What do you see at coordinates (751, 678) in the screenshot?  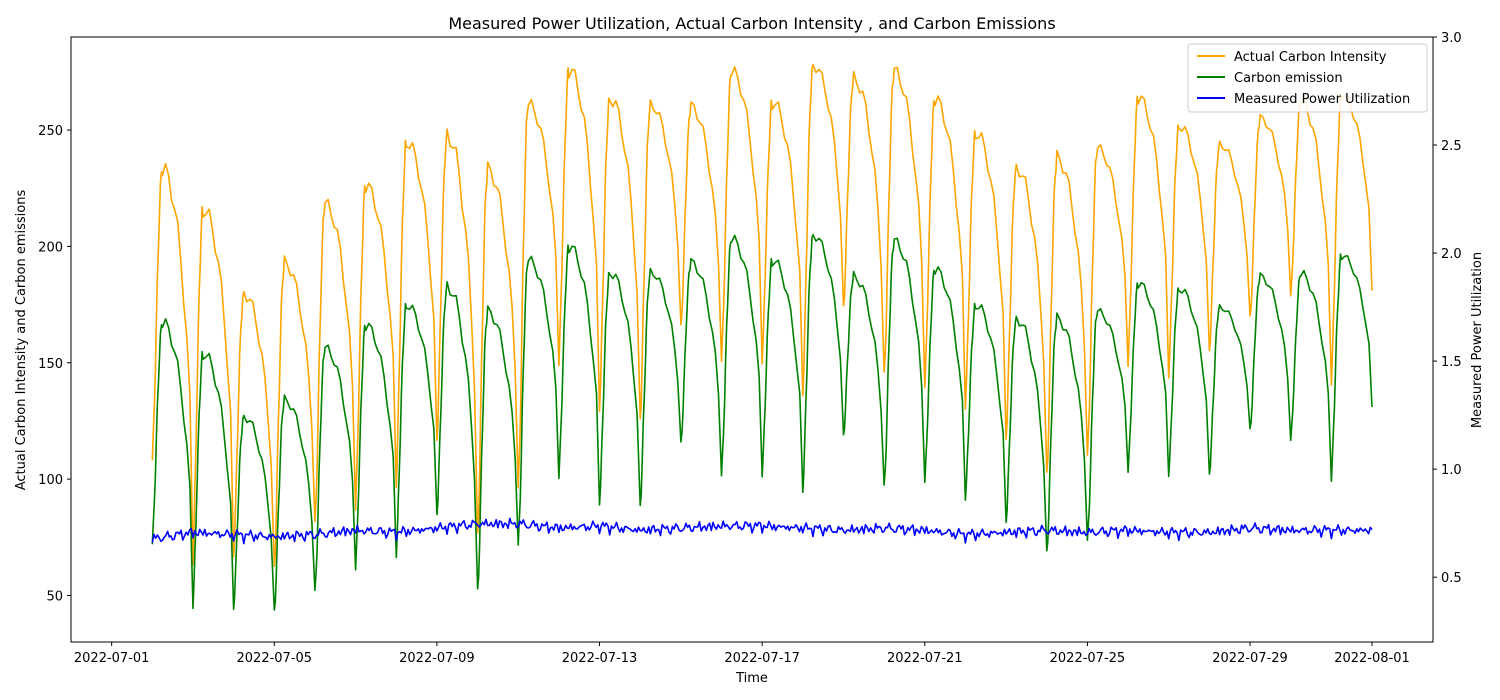 I see `x-axis-label: Time` at bounding box center [751, 678].